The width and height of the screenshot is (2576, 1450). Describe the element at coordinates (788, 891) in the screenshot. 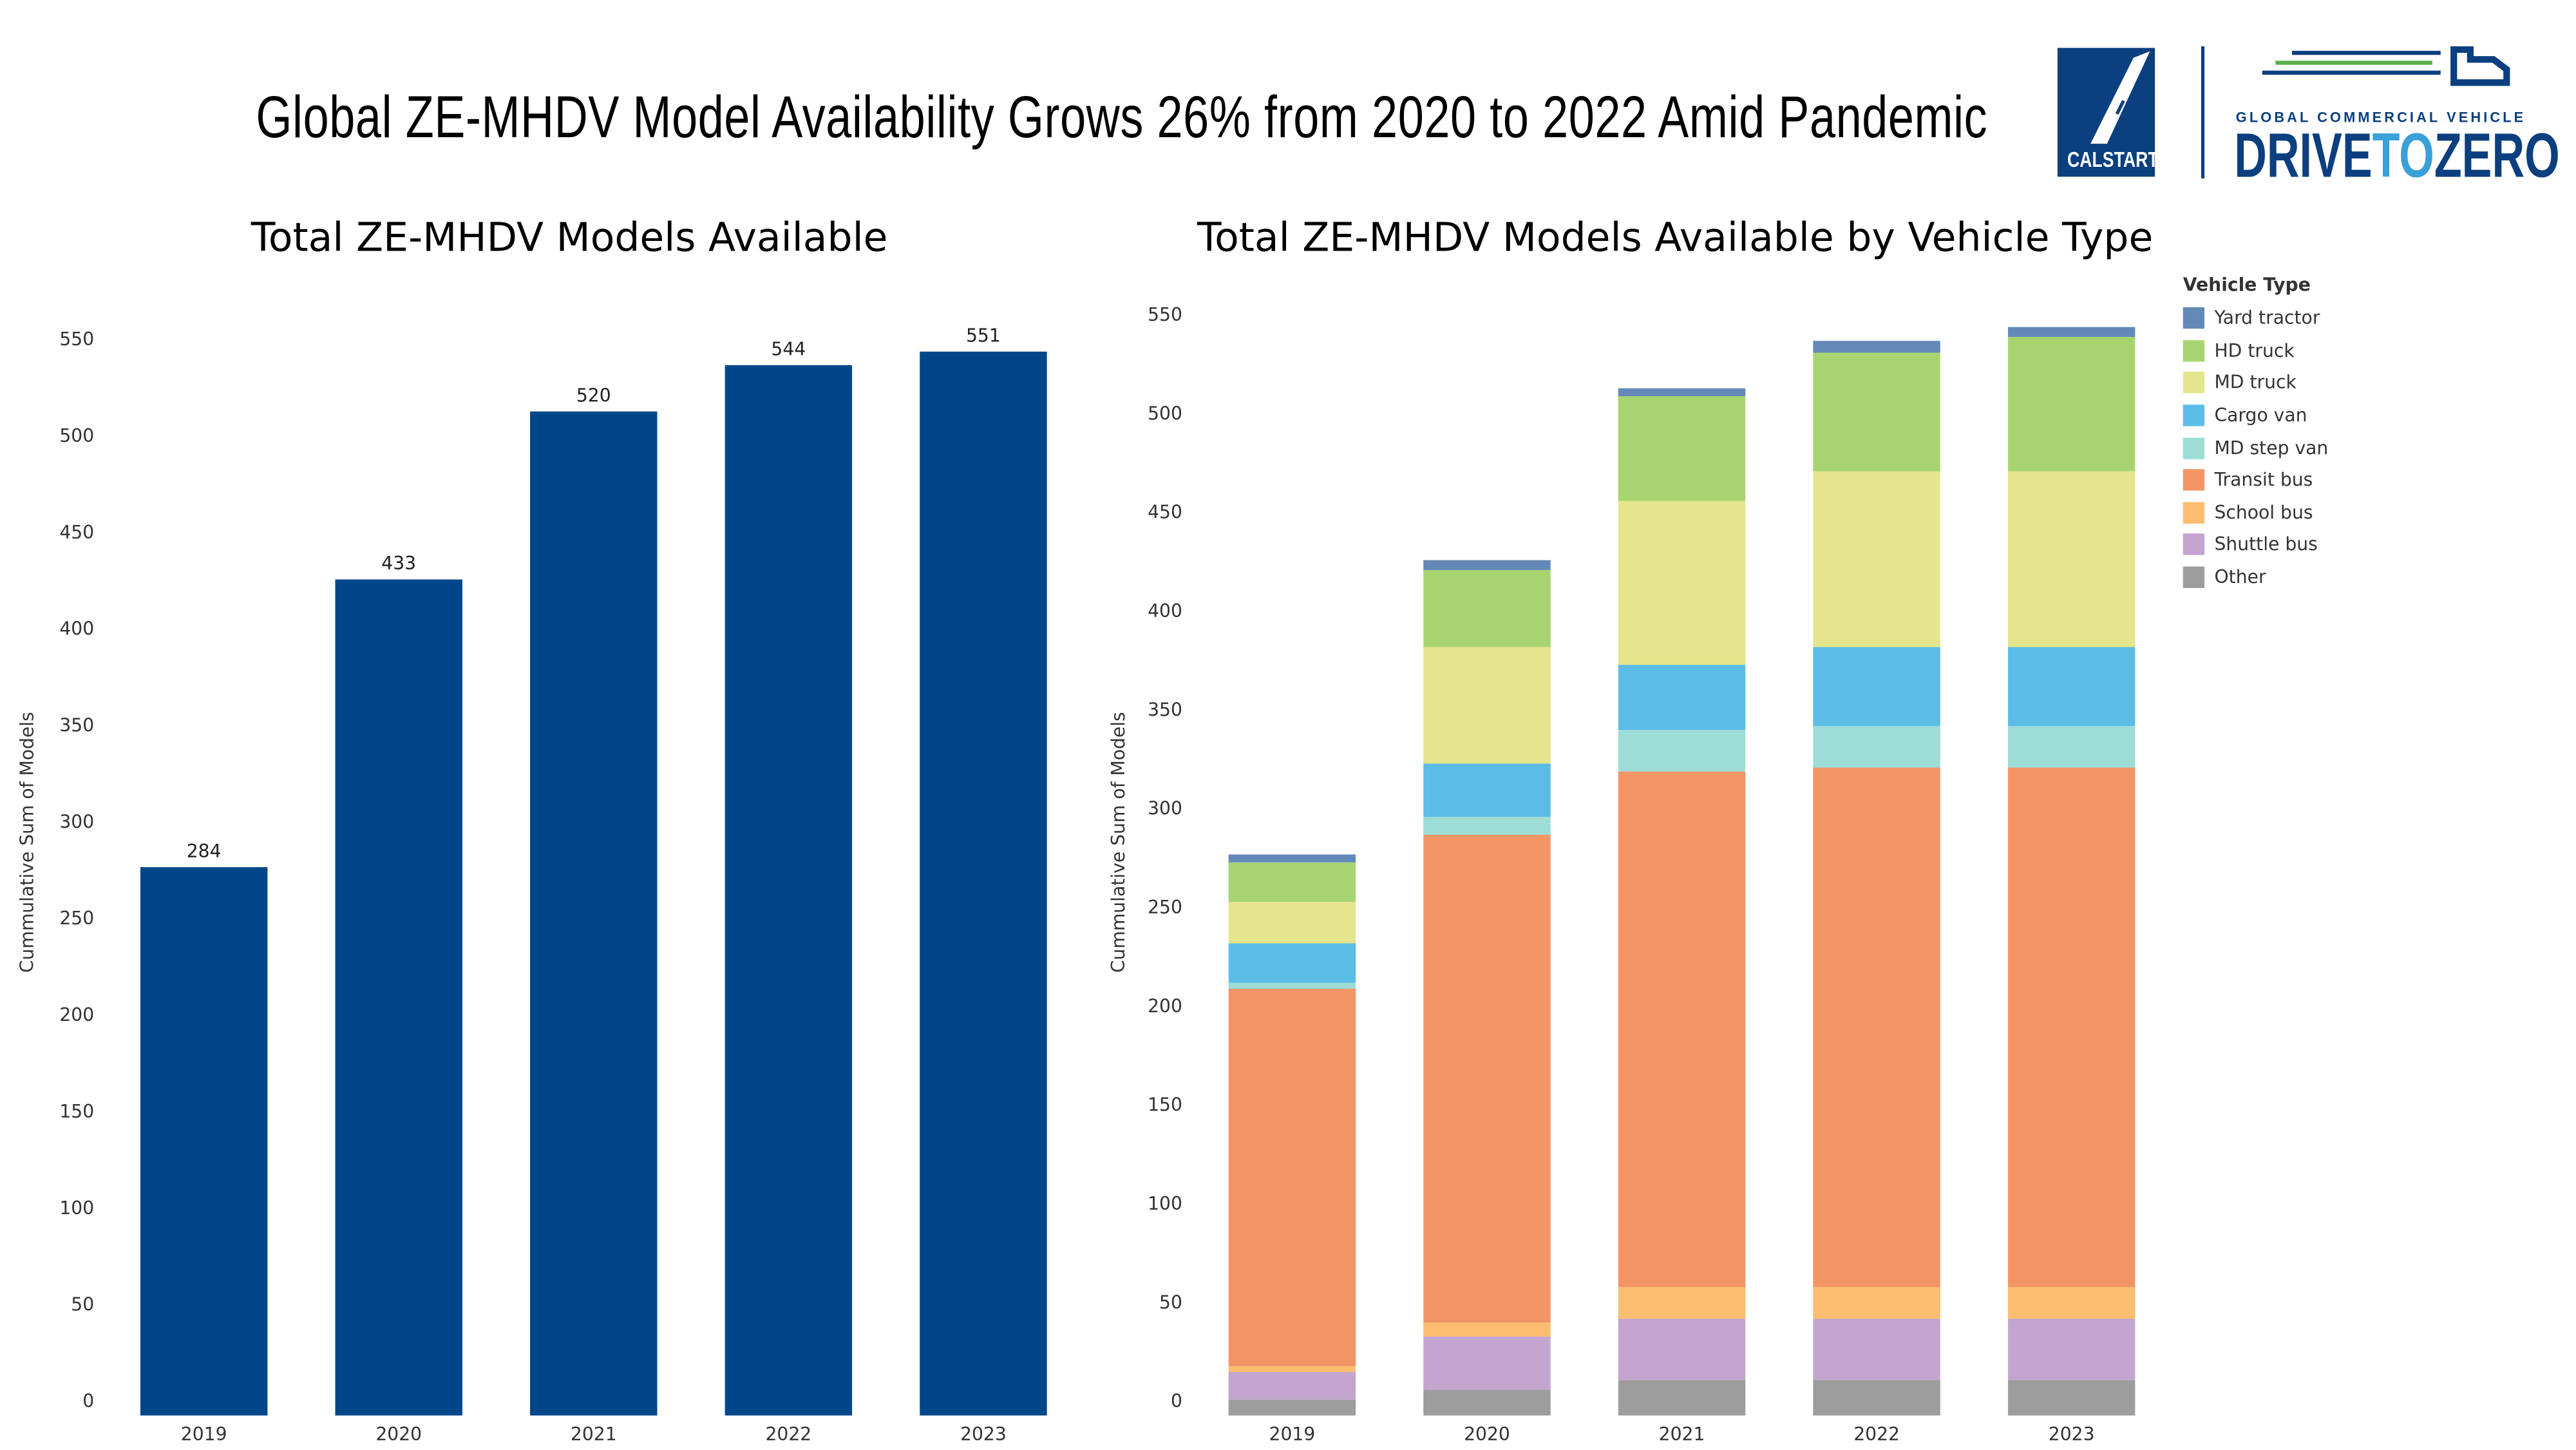

I see `bar-2022` at that location.